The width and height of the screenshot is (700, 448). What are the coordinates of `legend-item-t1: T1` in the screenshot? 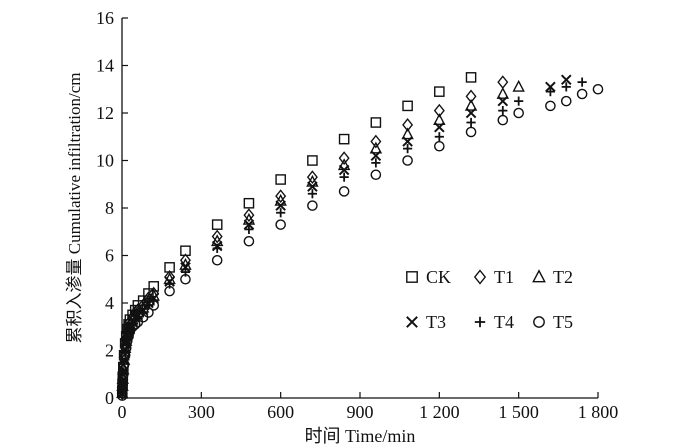 It's located at (493, 277).